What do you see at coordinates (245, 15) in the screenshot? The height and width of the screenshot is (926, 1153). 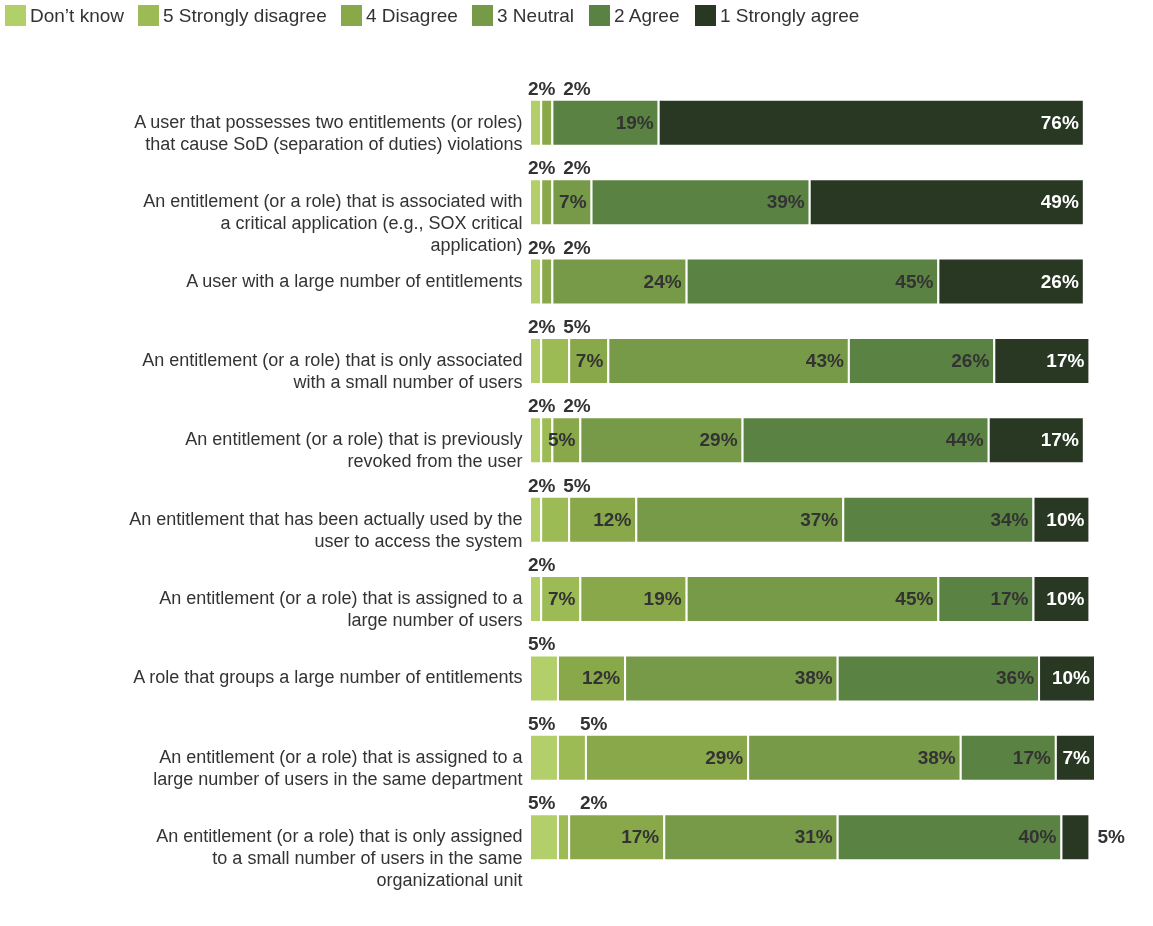 I see `legend-label: 5 Strongly disagree` at bounding box center [245, 15].